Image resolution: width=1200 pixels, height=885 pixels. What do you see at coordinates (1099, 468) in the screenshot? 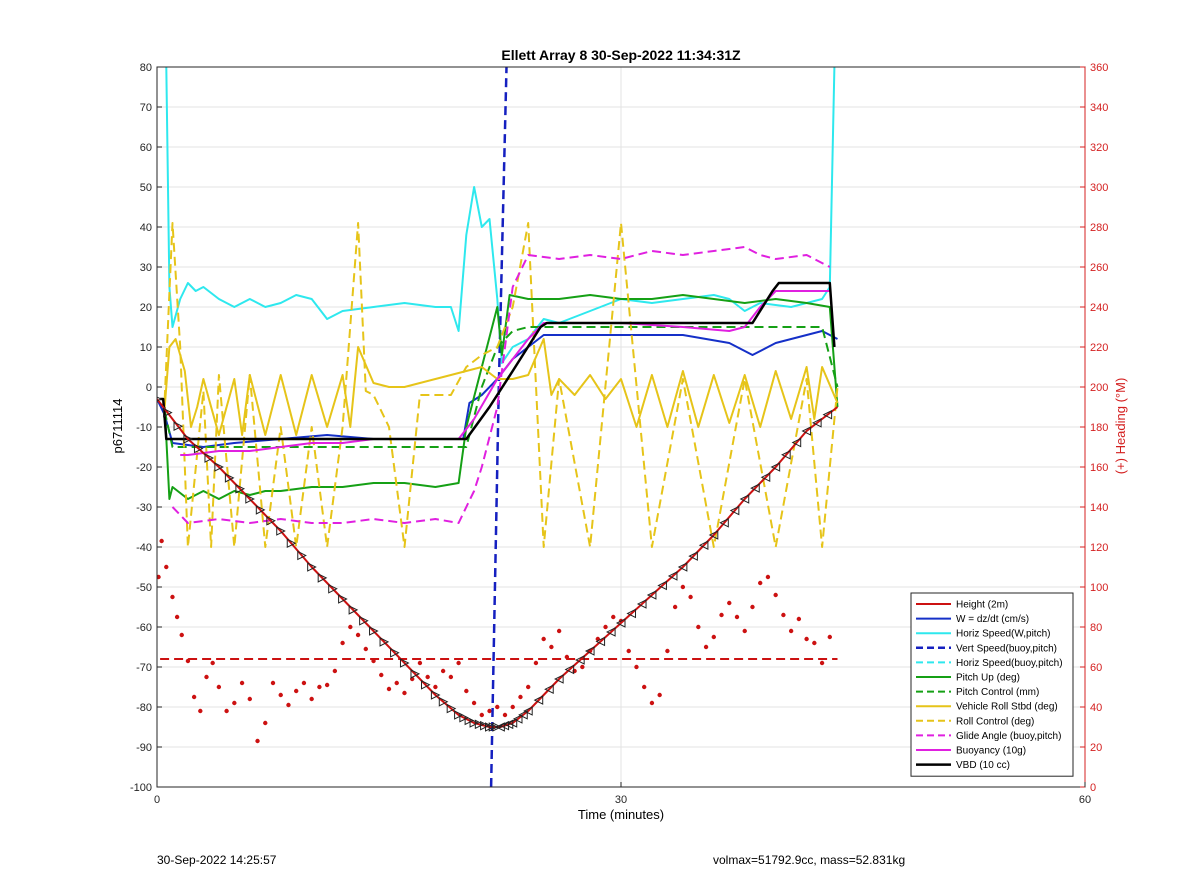
I see `y-right-tick-label: 160` at bounding box center [1099, 468].